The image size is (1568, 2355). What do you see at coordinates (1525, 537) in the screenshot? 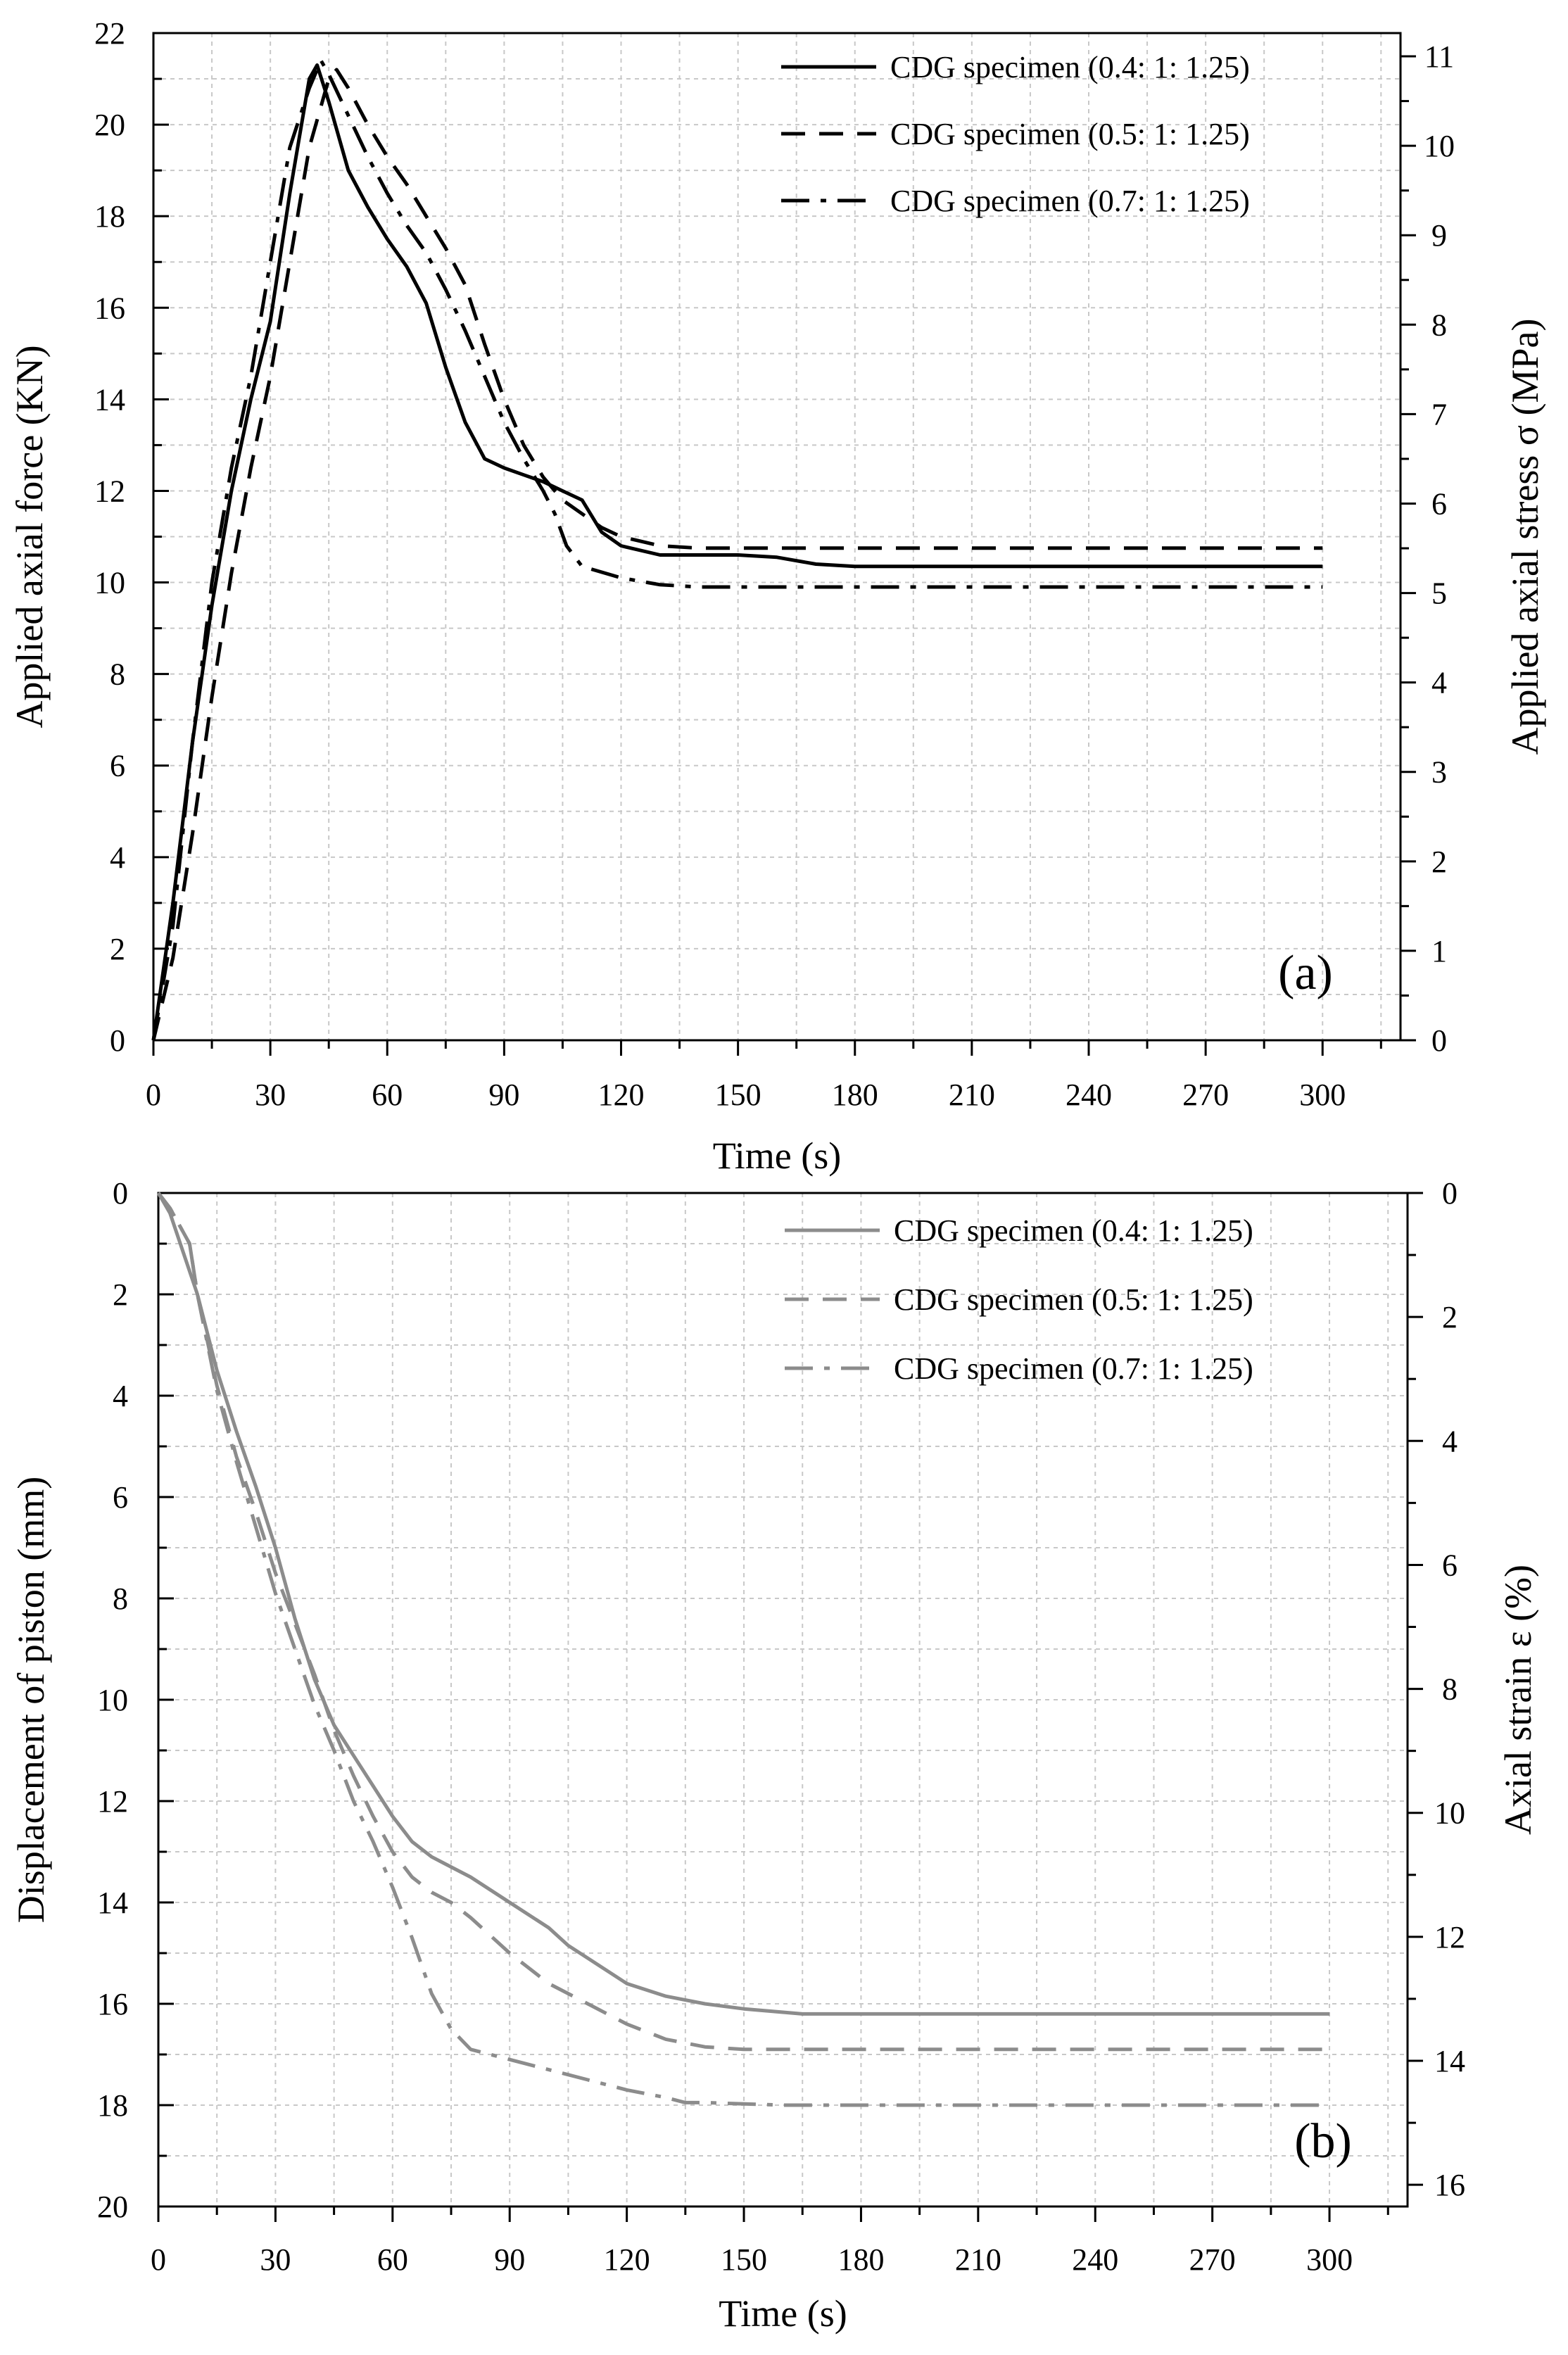
I see `a-y2-axis-title: Applied axial stress σ (MPa)` at bounding box center [1525, 537].